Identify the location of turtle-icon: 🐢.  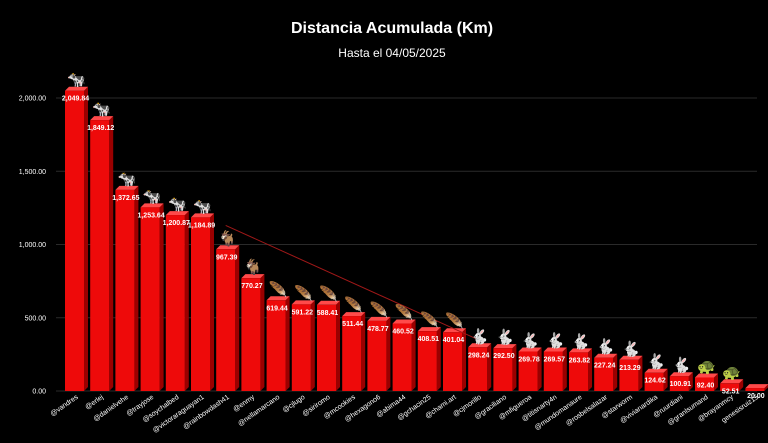
(706, 366).